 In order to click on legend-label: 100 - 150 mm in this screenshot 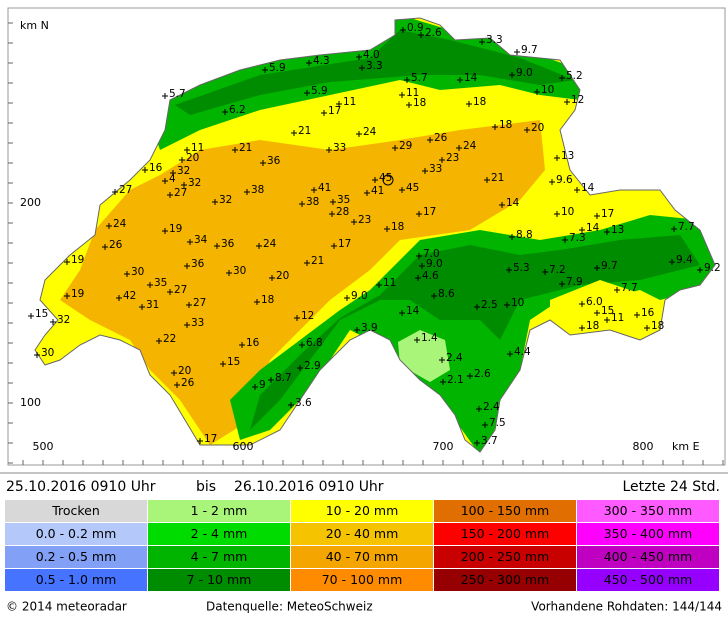, I will do `click(505, 510)`.